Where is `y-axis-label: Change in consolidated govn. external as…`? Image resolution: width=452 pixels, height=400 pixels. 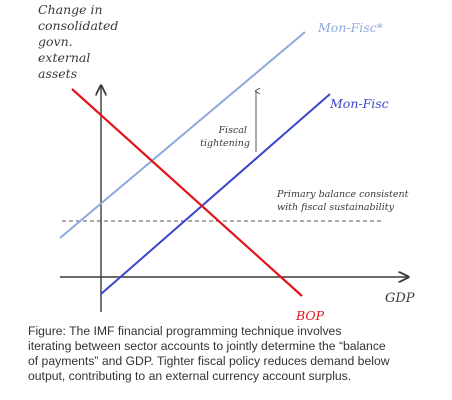
y-axis-label: Change in consolidated govn. external as… is located at coordinates (80, 41).